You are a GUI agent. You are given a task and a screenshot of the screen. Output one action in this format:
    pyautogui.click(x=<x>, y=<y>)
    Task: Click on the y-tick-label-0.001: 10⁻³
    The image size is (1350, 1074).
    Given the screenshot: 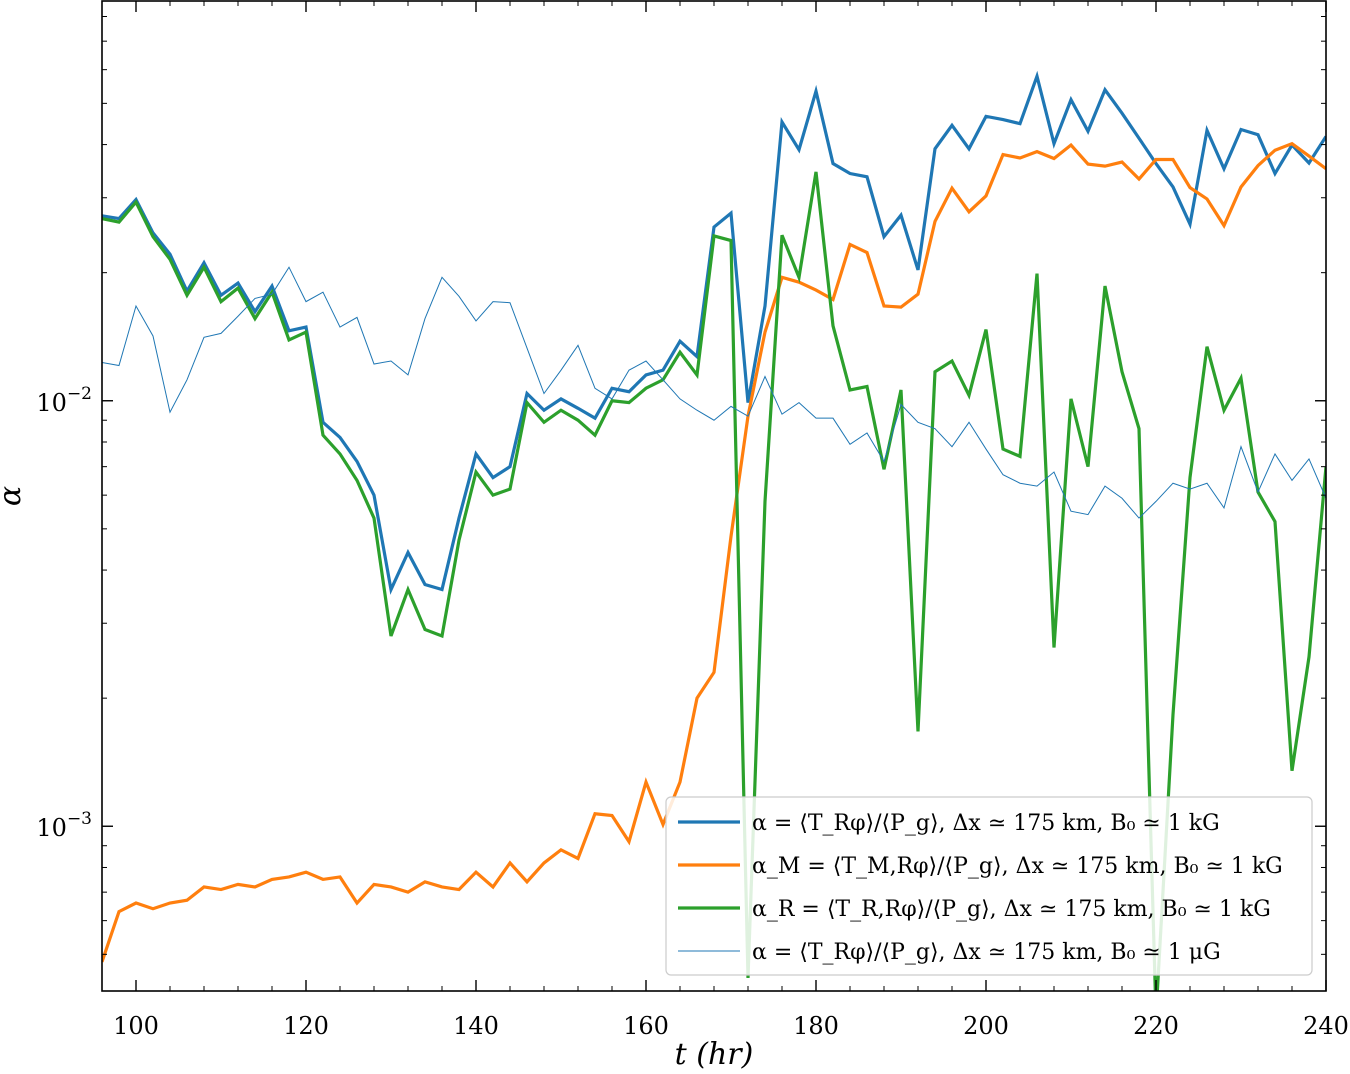 What is the action you would take?
    pyautogui.click(x=64, y=825)
    